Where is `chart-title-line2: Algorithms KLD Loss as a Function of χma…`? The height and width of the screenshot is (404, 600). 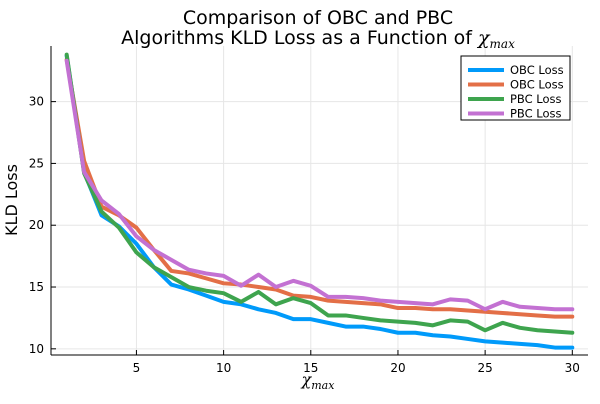 chart-title-line2: Algorithms KLD Loss as a Function of χma… is located at coordinates (318, 39).